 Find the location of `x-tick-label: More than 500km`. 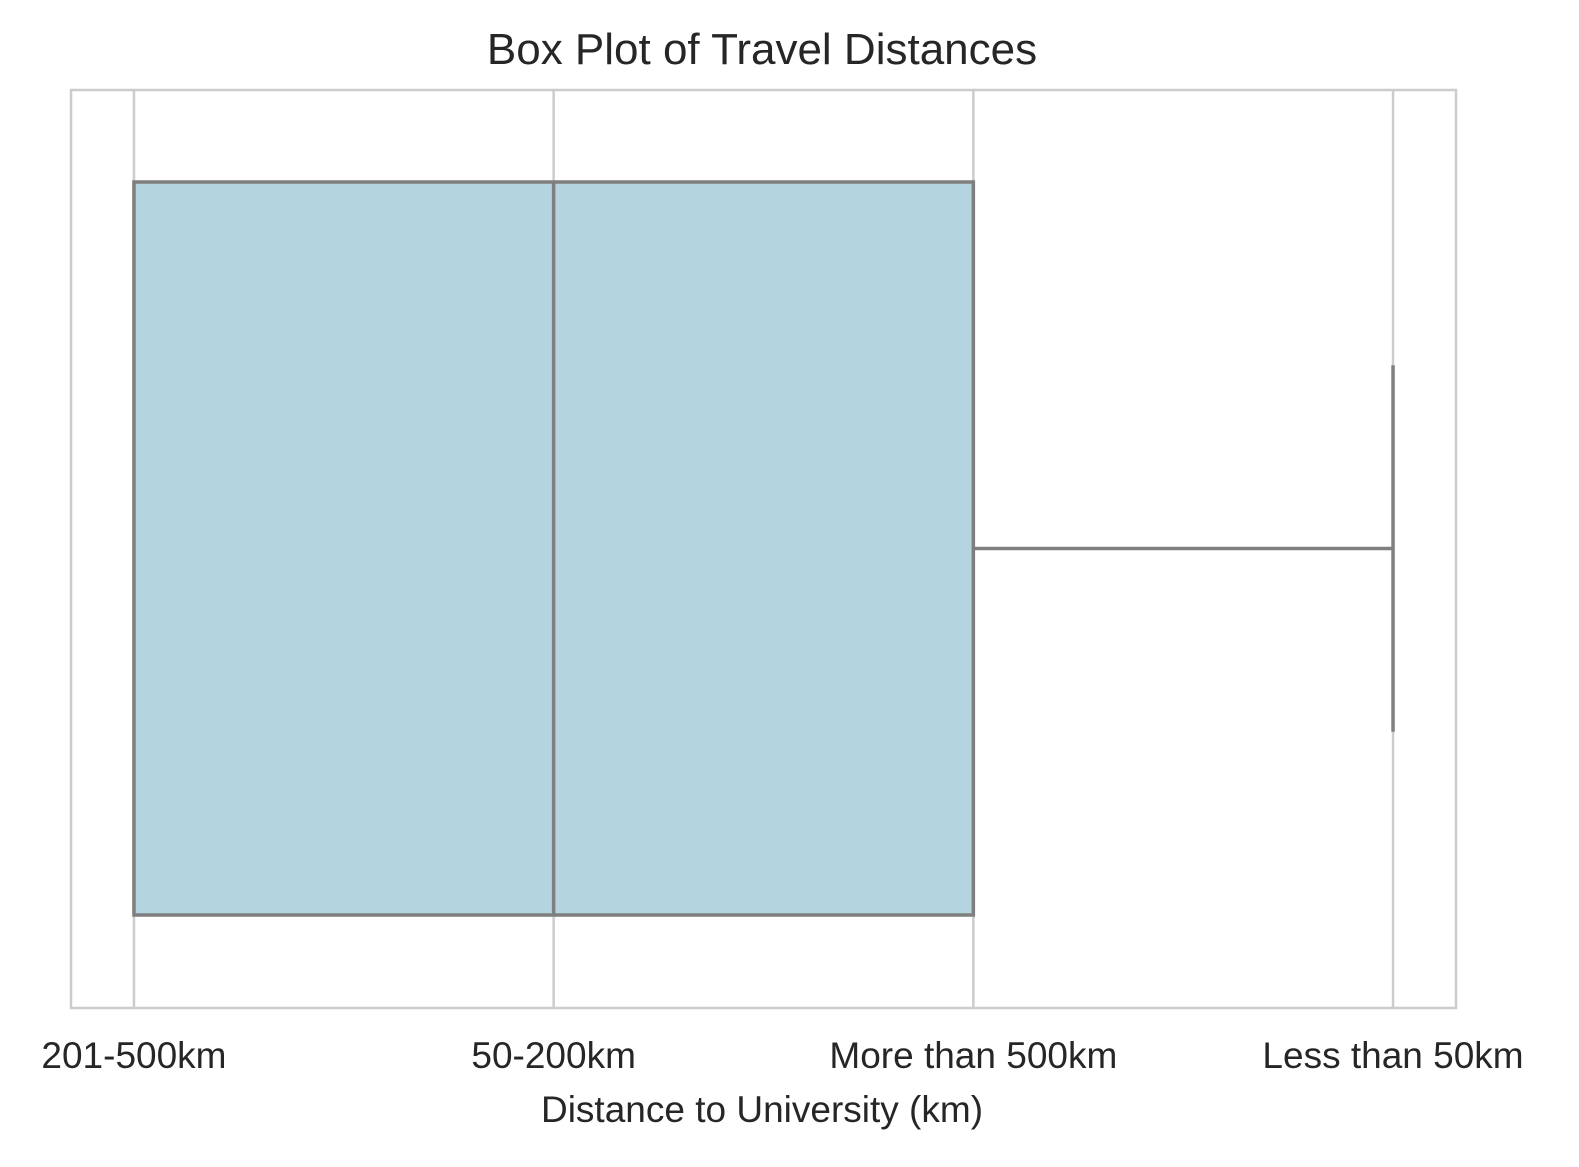

x-tick-label: More than 500km is located at coordinates (973, 1055).